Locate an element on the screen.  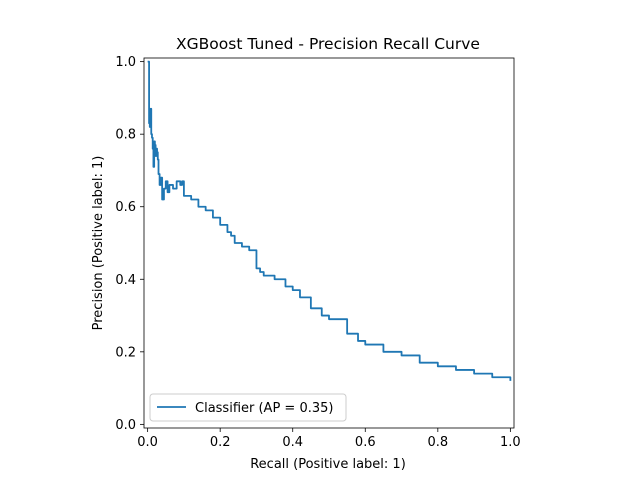
legend-box is located at coordinates (248, 407).